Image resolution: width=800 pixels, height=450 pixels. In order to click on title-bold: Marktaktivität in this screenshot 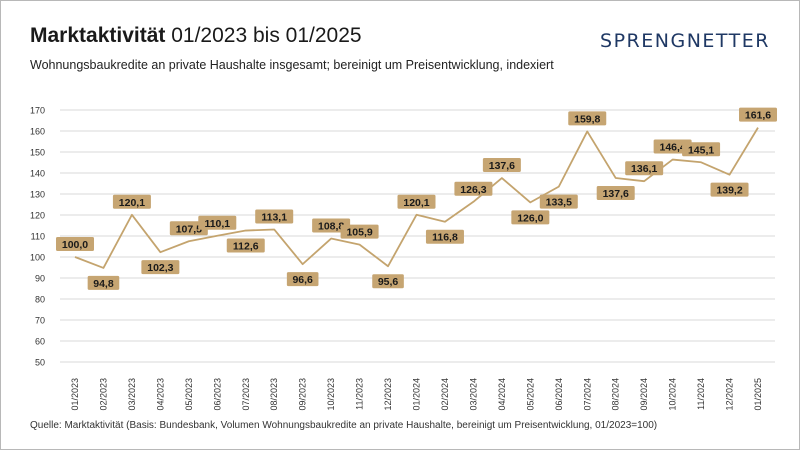, I will do `click(98, 35)`.